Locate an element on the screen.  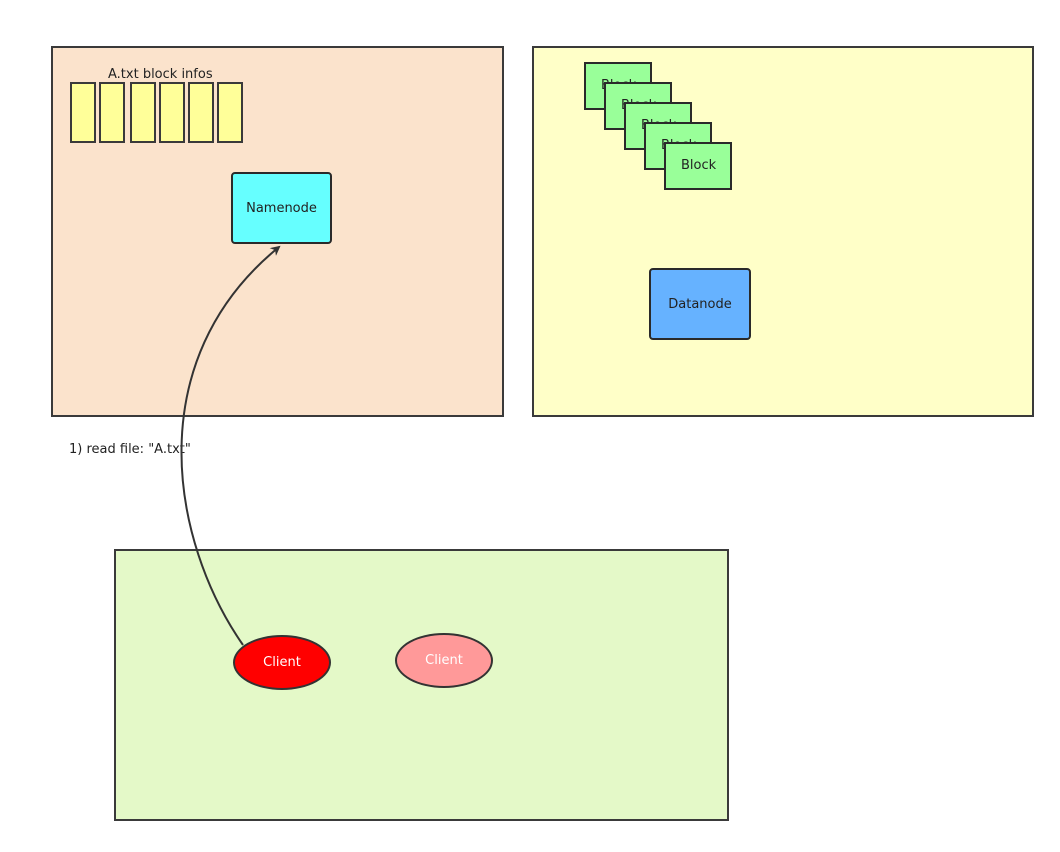
client-idle-node: Client is located at coordinates (444, 660).